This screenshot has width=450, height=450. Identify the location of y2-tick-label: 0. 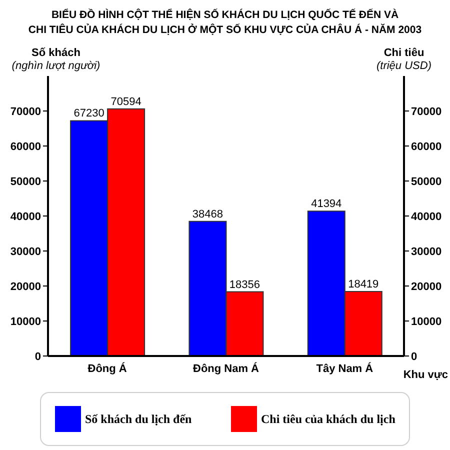
(414, 356).